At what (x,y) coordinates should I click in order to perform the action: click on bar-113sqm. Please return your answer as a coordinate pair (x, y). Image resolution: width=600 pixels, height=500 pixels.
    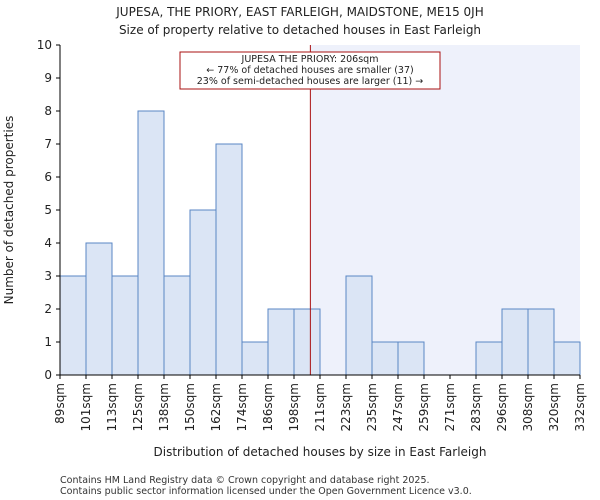
    Looking at the image, I should click on (125, 325).